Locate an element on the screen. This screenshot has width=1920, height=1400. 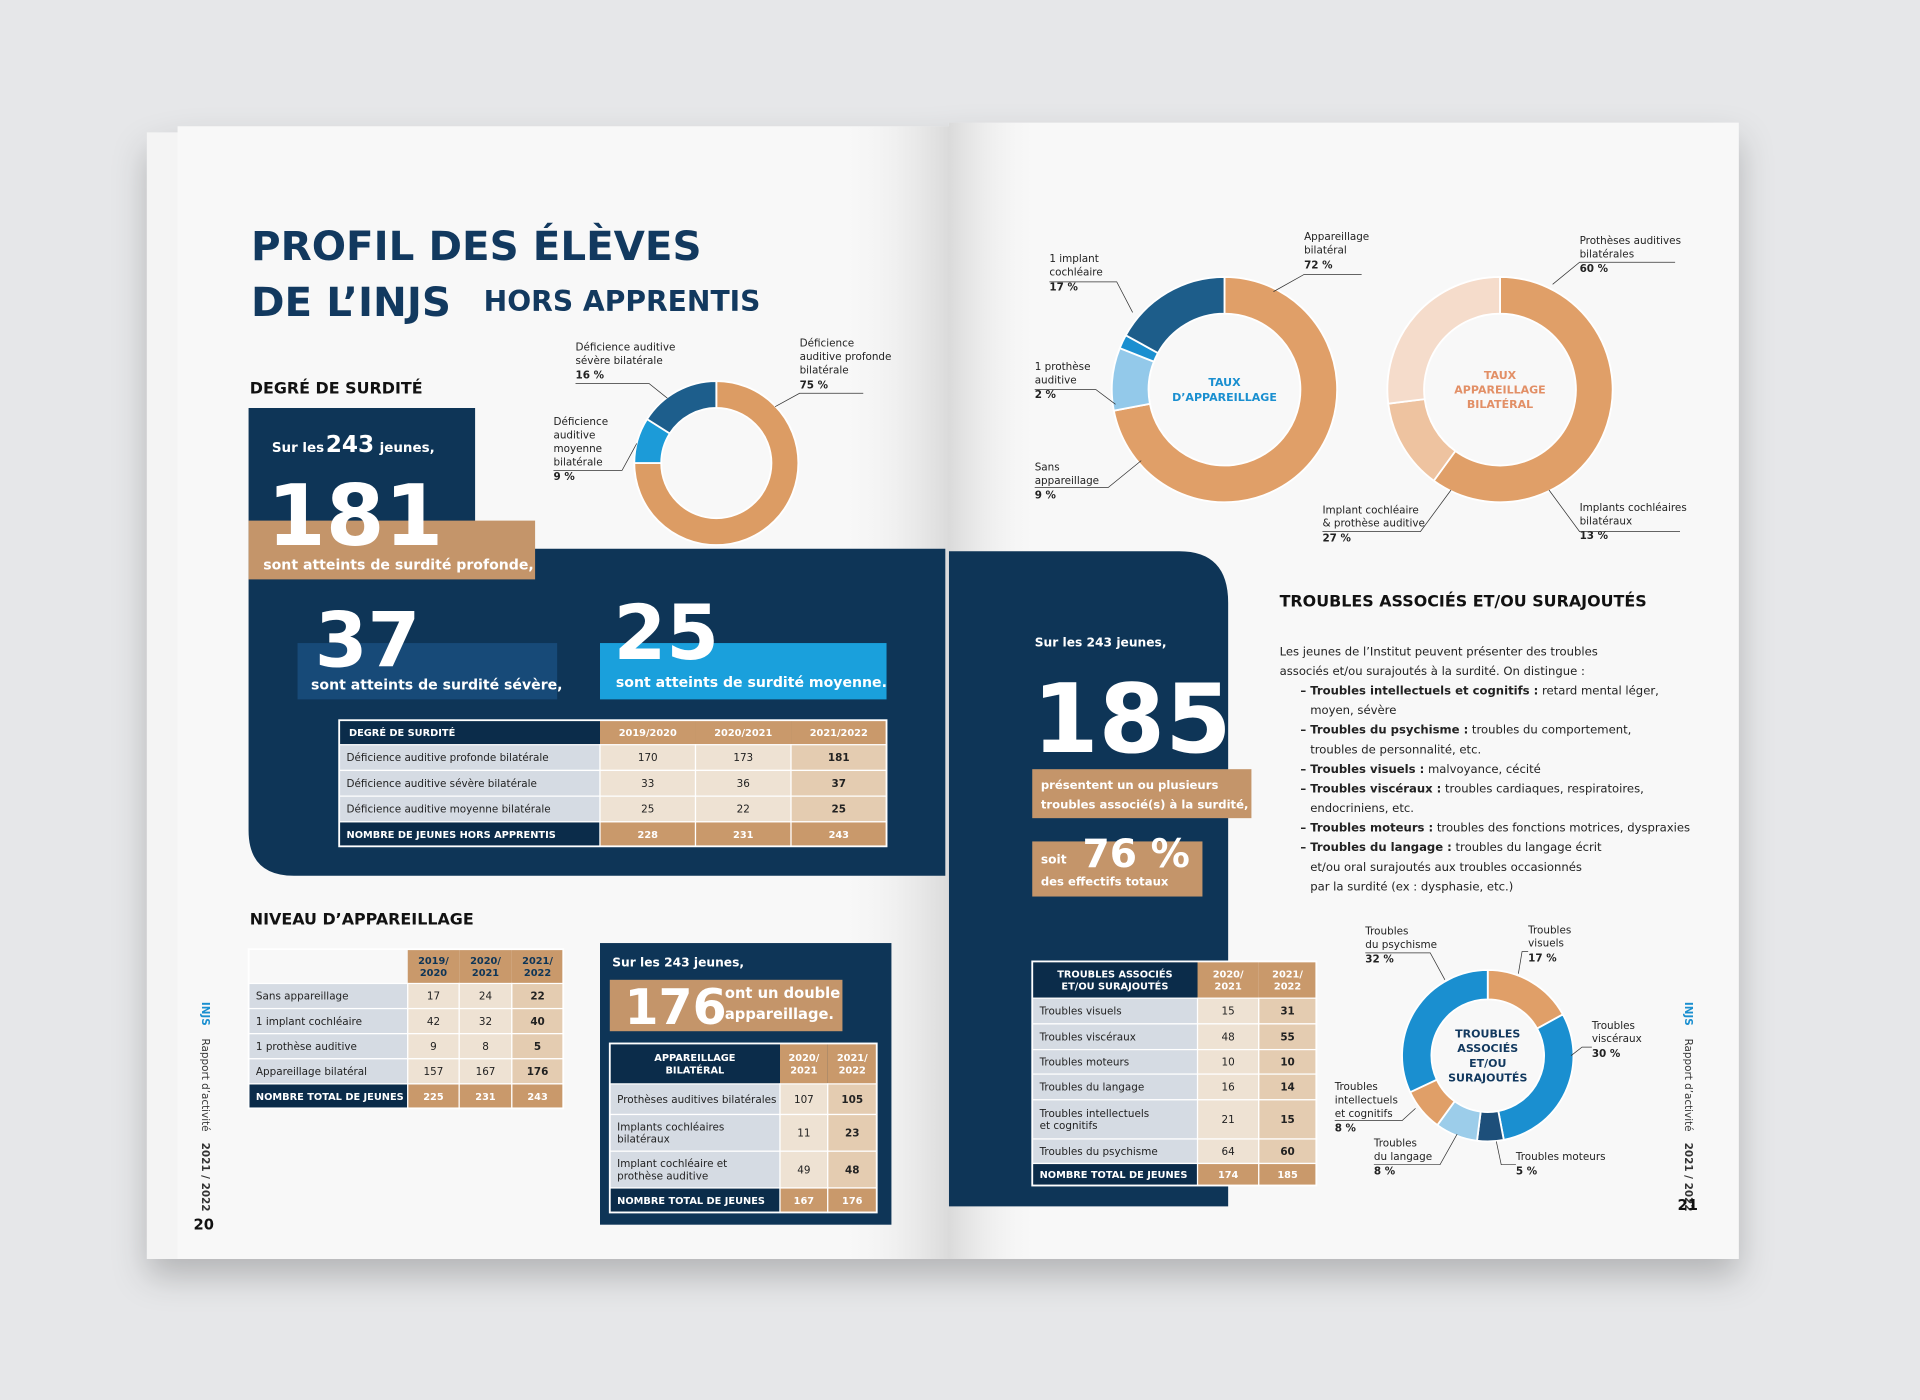
table-value: 42 is located at coordinates (433, 1022).